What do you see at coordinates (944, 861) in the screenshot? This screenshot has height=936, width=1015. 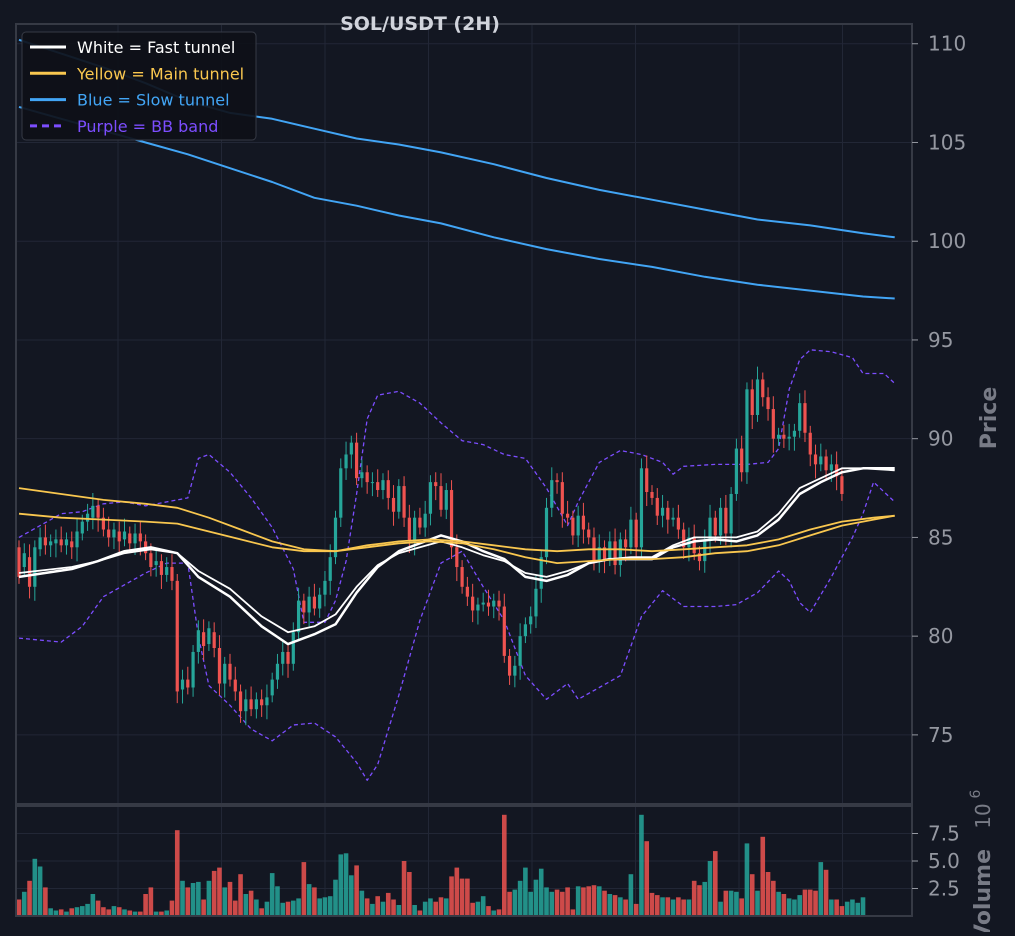 I see `volume-tick-label: 5.0` at bounding box center [944, 861].